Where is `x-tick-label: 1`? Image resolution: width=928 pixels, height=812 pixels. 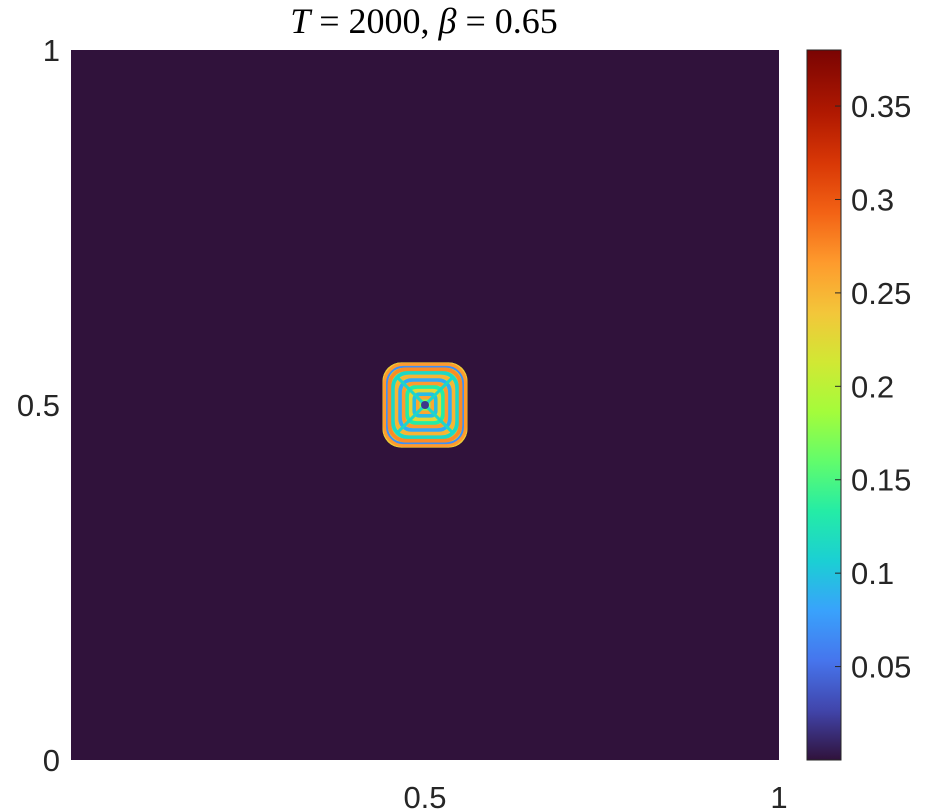
x-tick-label: 1 is located at coordinates (778, 796).